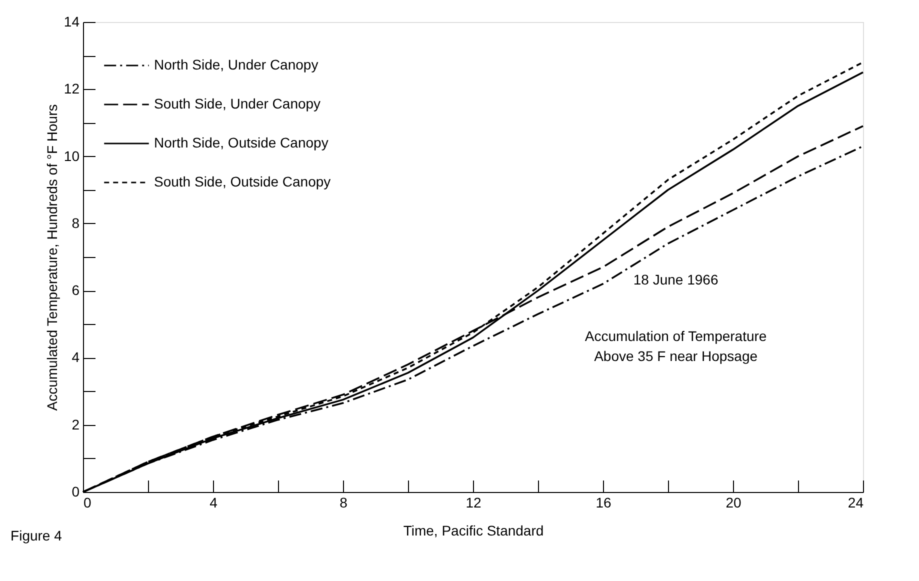 Image resolution: width=919 pixels, height=581 pixels. What do you see at coordinates (344, 502) in the screenshot?
I see `x-tick-label: 8` at bounding box center [344, 502].